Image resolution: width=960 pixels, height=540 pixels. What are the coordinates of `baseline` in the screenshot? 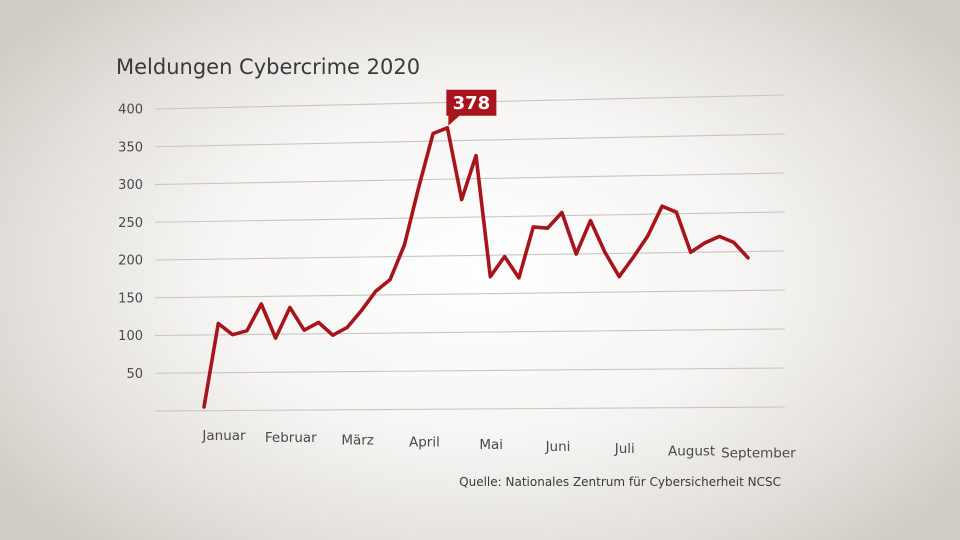 It's located at (470, 409).